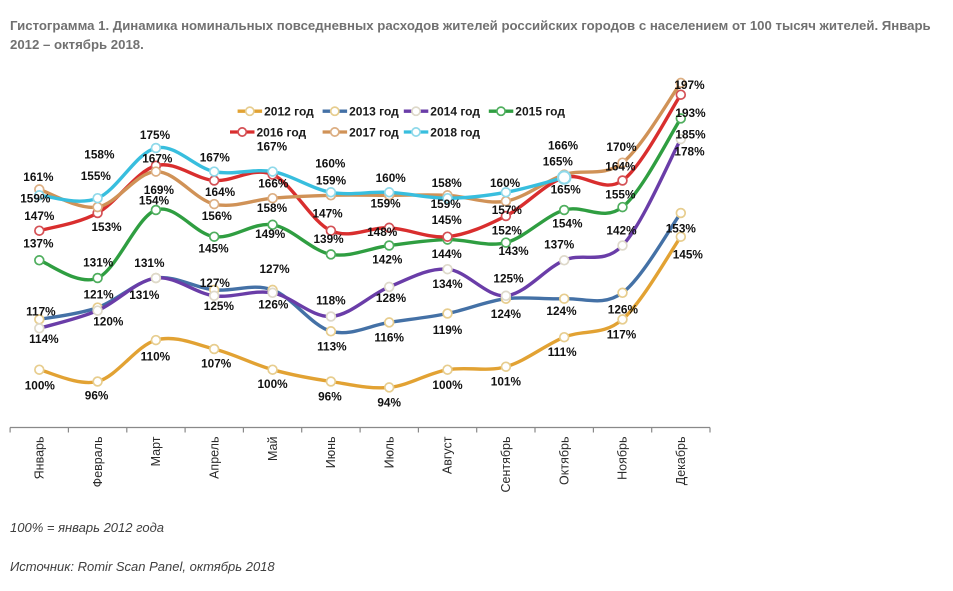 This screenshot has height=591, width=953. Describe the element at coordinates (217, 216) in the screenshot. I see `svg-text: 156%` at that location.